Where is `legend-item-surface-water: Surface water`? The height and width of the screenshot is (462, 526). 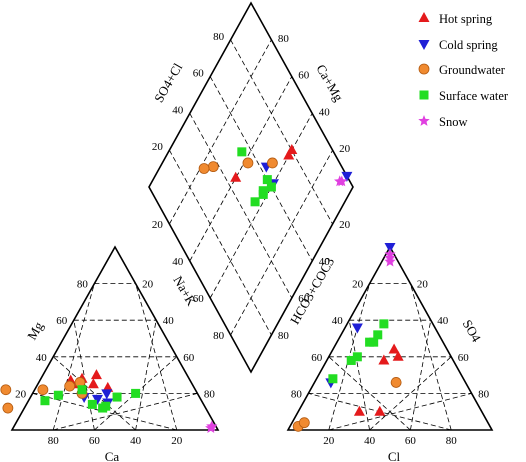 legend-item-surface-water: Surface water is located at coordinates (464, 96).